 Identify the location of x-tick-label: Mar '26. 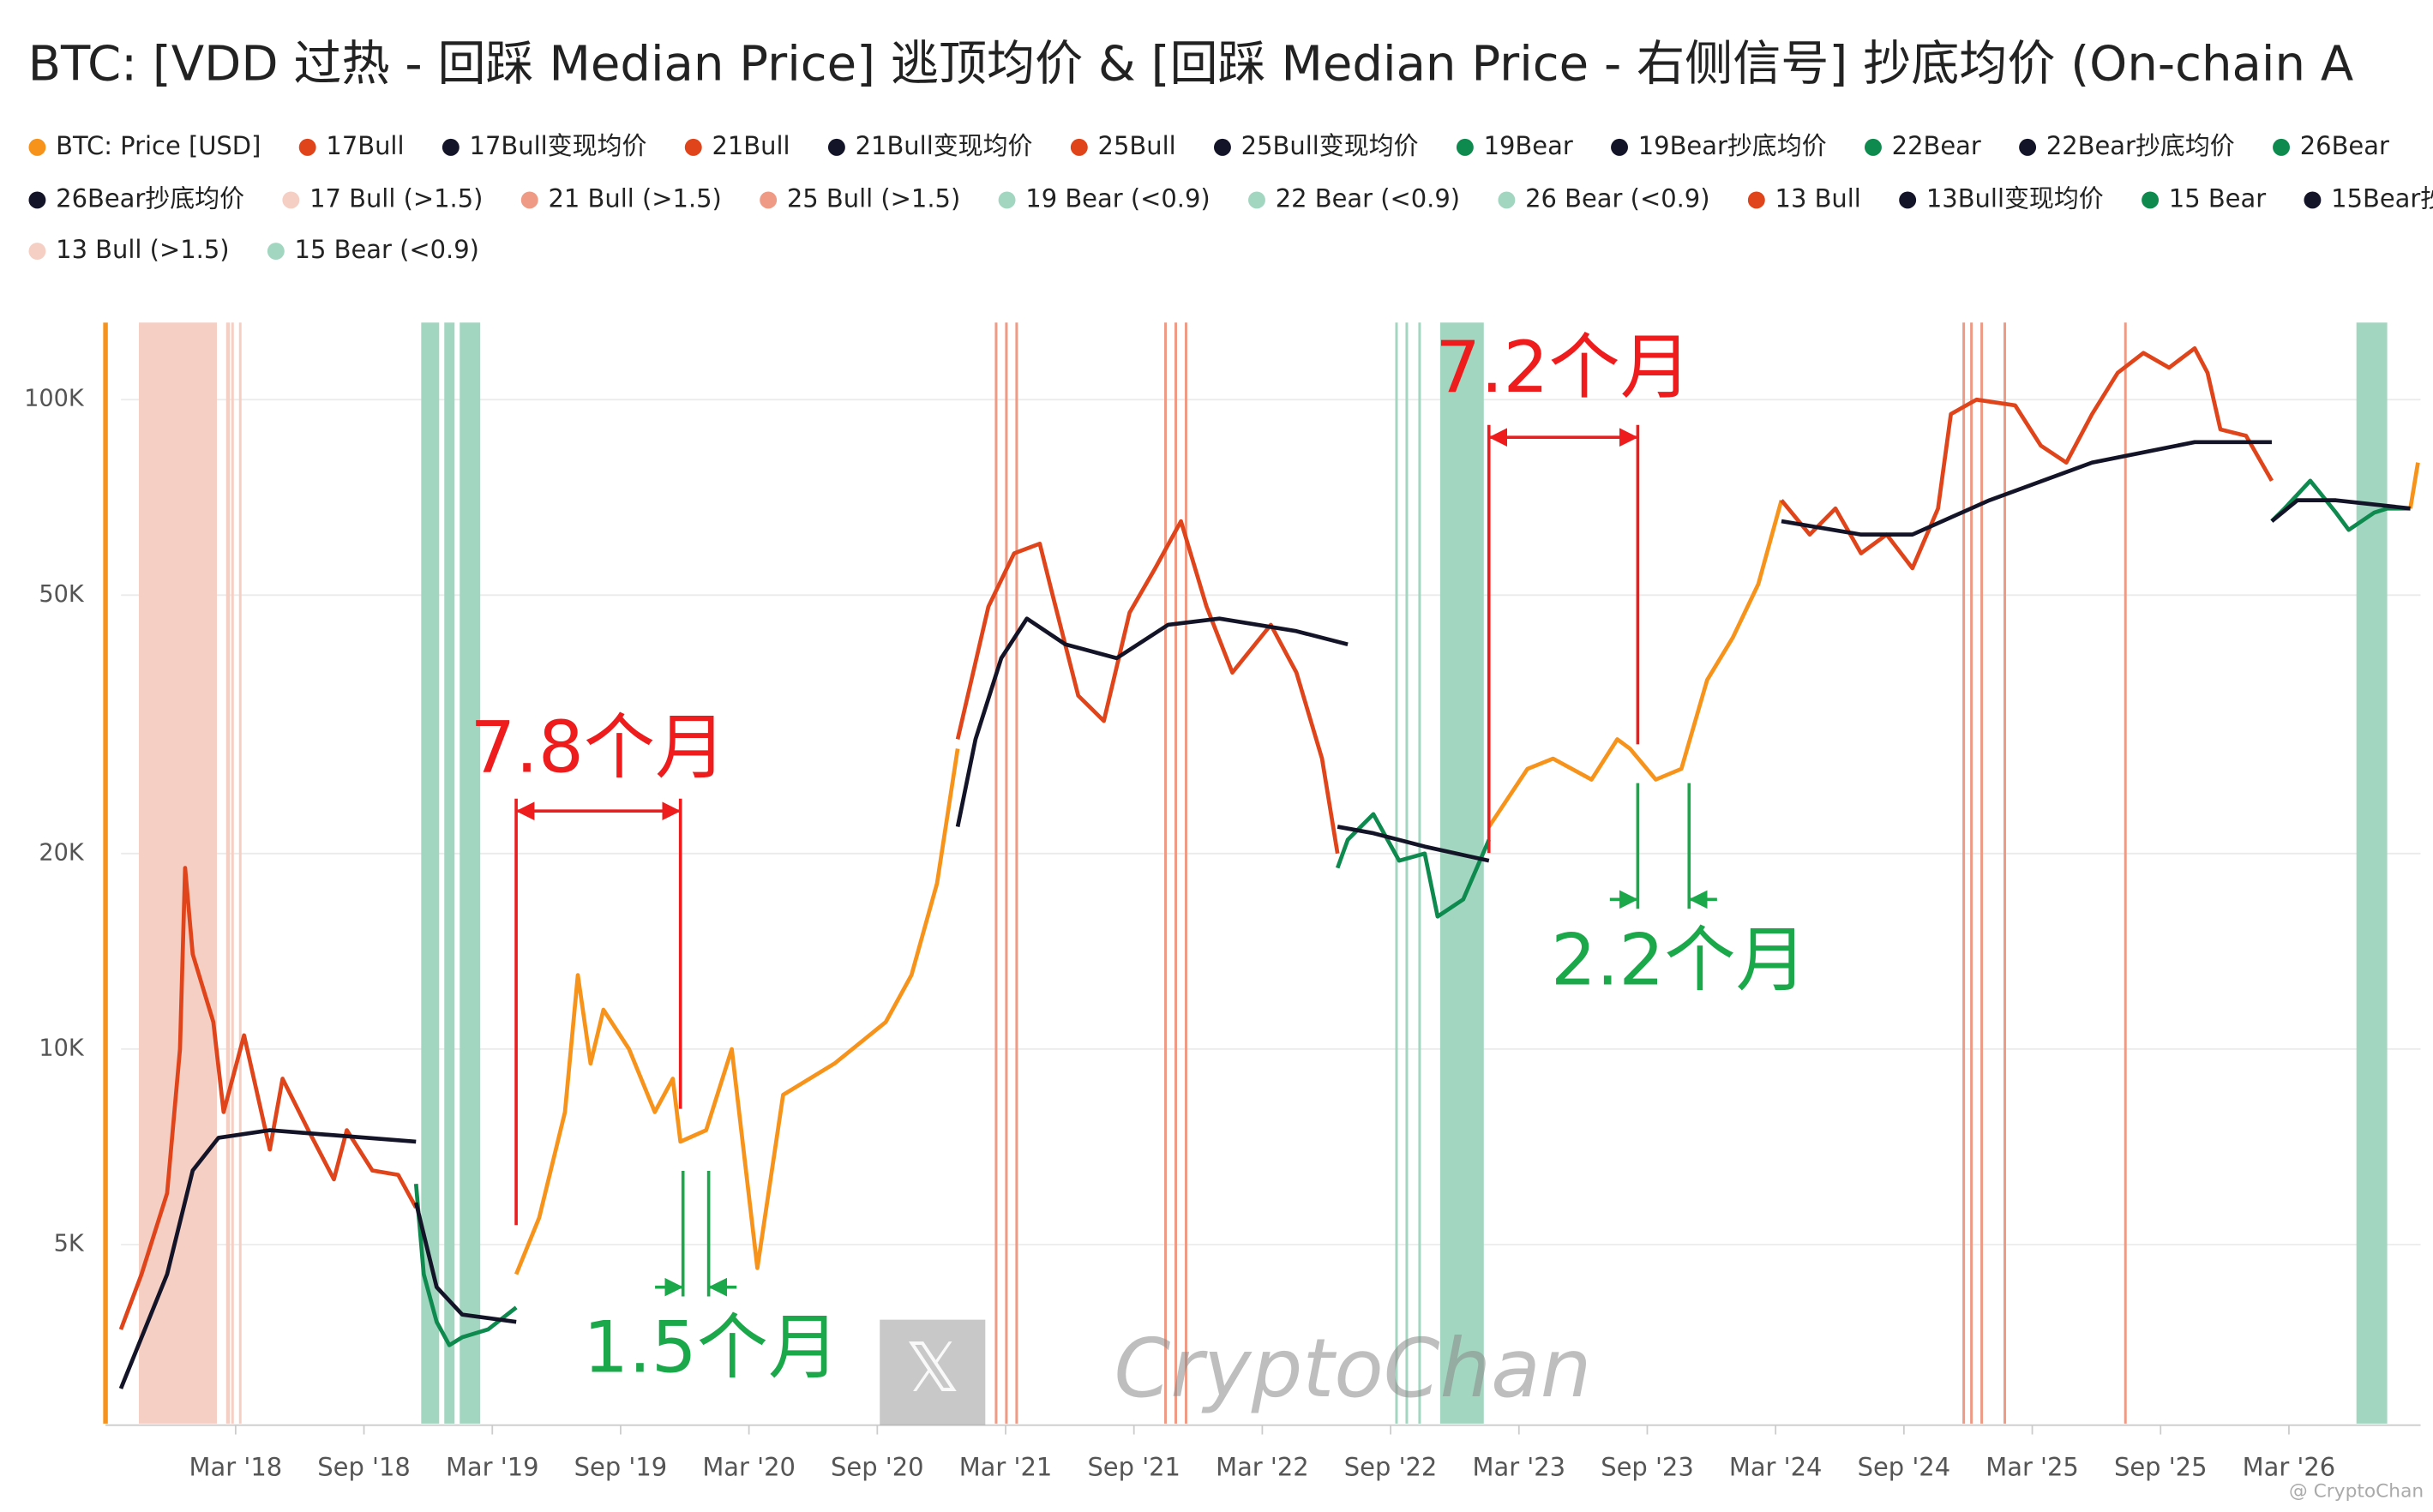
(2289, 1466).